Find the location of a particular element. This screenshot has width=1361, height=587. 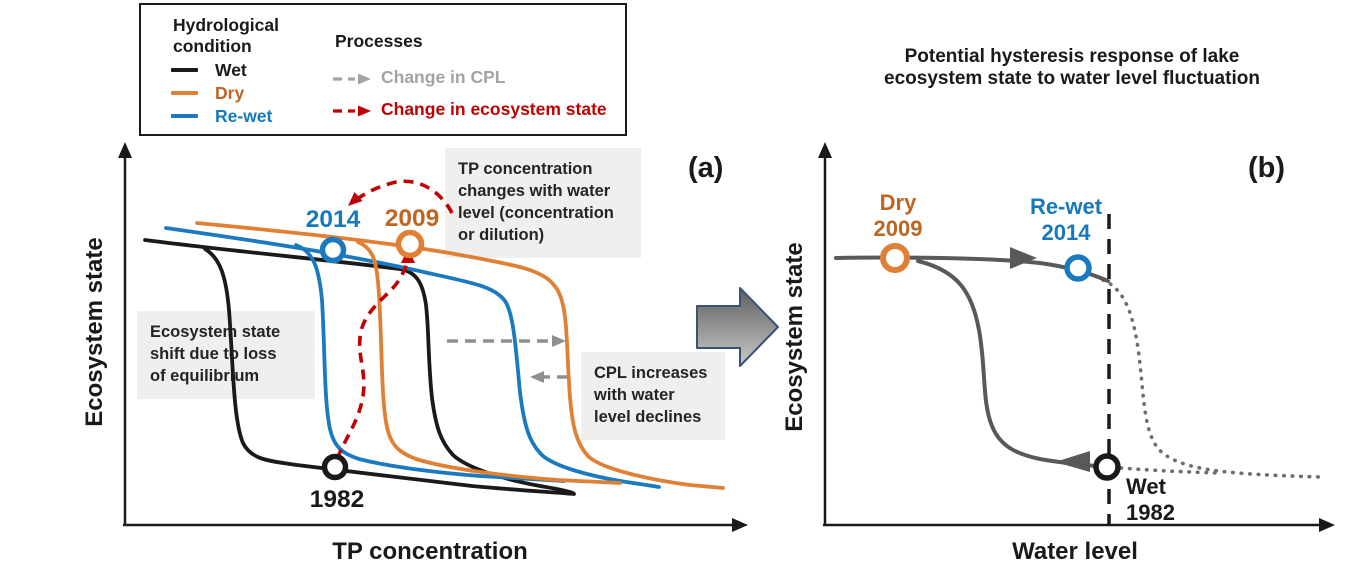

point-2014-marker is located at coordinates (333, 250).